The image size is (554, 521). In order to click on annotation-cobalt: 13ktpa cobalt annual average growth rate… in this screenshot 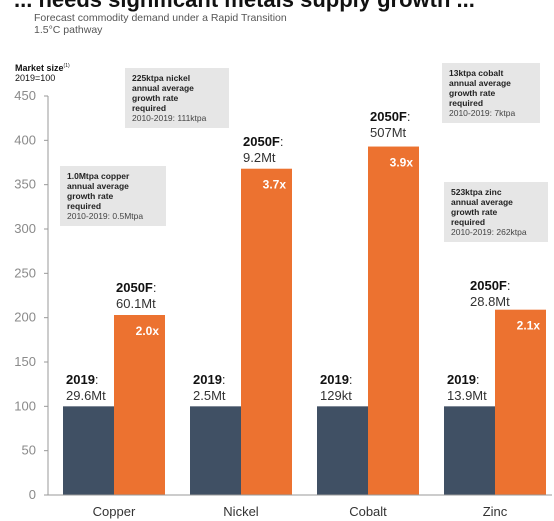, I will do `click(491, 93)`.